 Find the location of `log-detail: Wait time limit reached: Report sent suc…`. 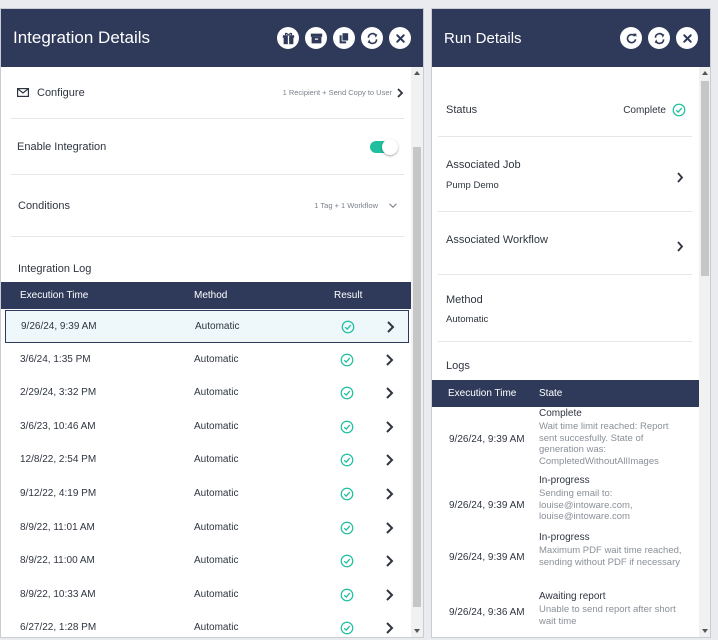

log-detail: Wait time limit reached: Report sent suc… is located at coordinates (604, 444).